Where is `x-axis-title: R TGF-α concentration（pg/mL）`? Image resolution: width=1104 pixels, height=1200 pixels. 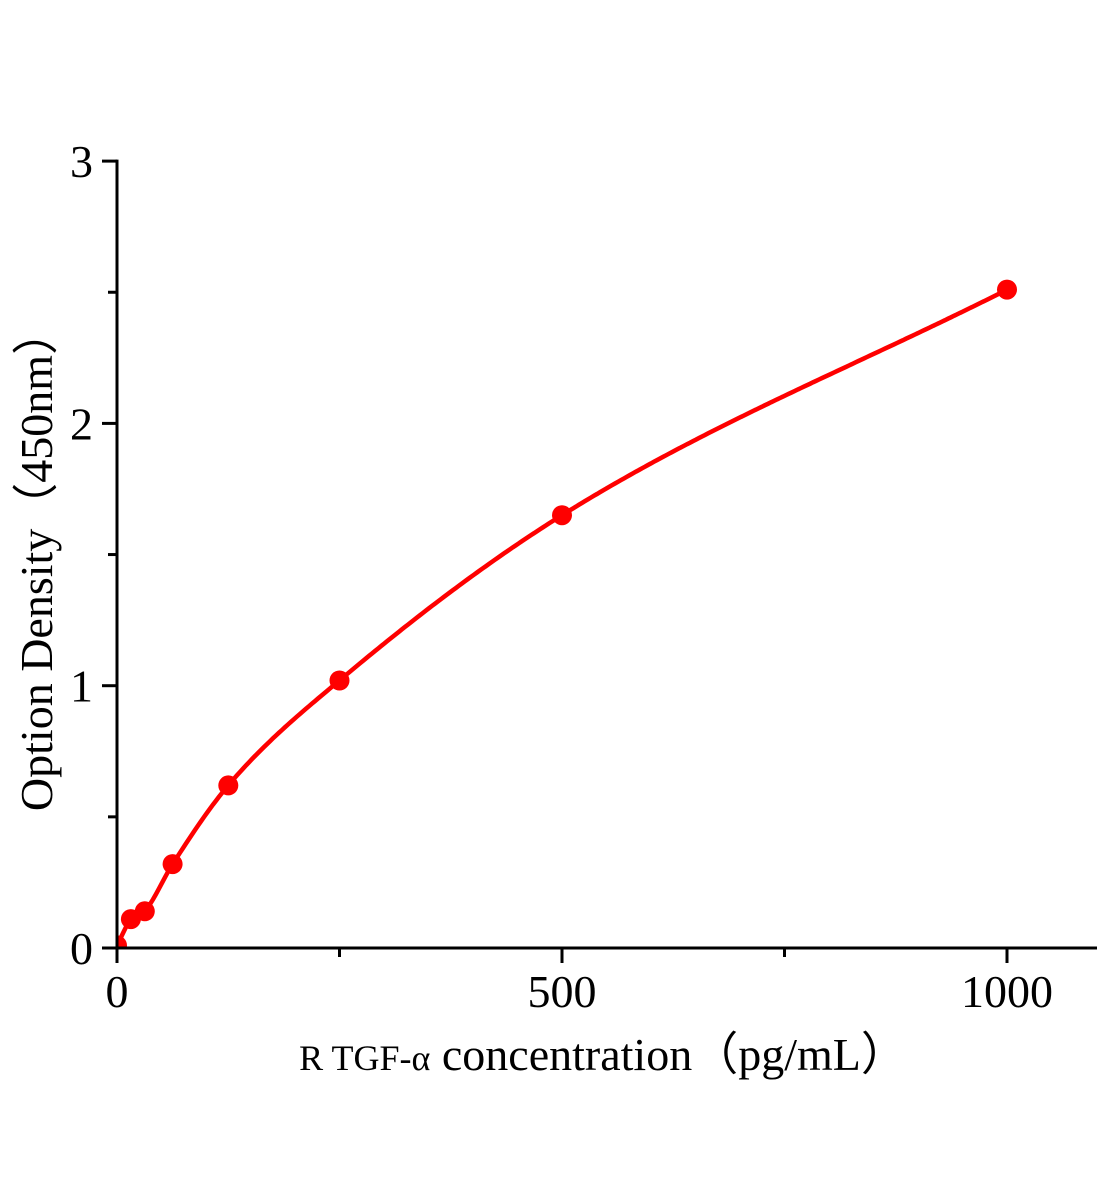
x-axis-title: R TGF-α concentration（pg/mL） is located at coordinates (603, 1055).